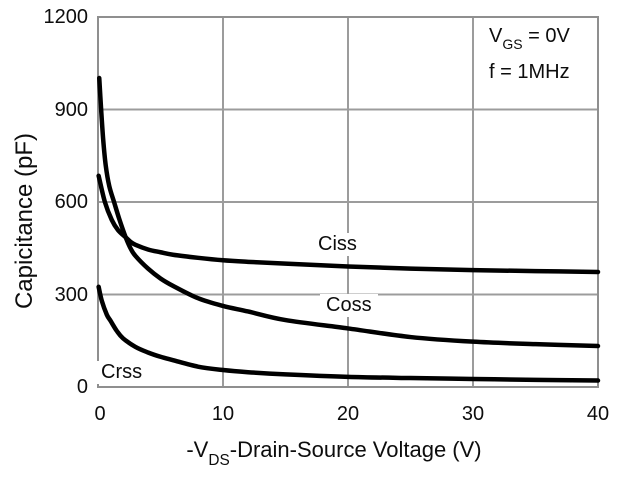  I want to click on x-tick-label: 10, so click(223, 414).